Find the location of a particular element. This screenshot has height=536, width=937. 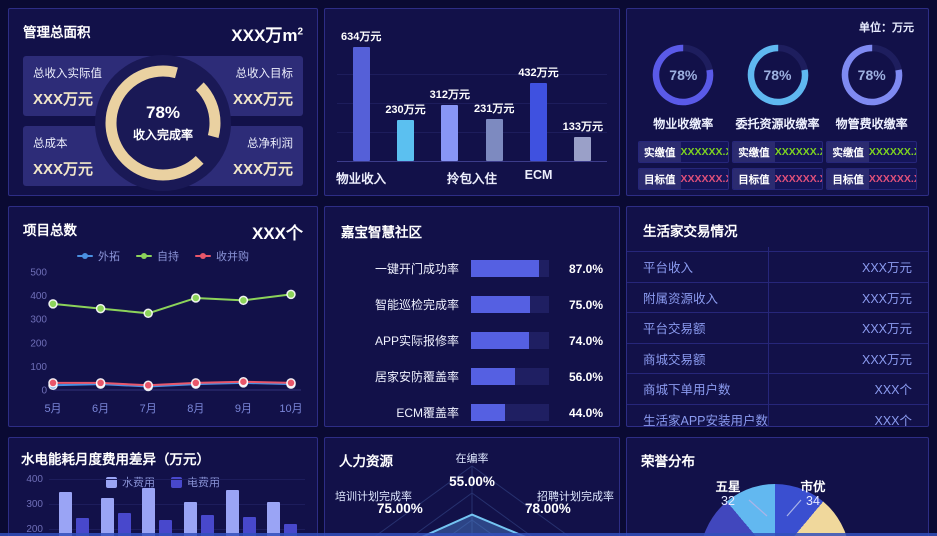

unit-label: 单位：万元 is located at coordinates (886, 28).